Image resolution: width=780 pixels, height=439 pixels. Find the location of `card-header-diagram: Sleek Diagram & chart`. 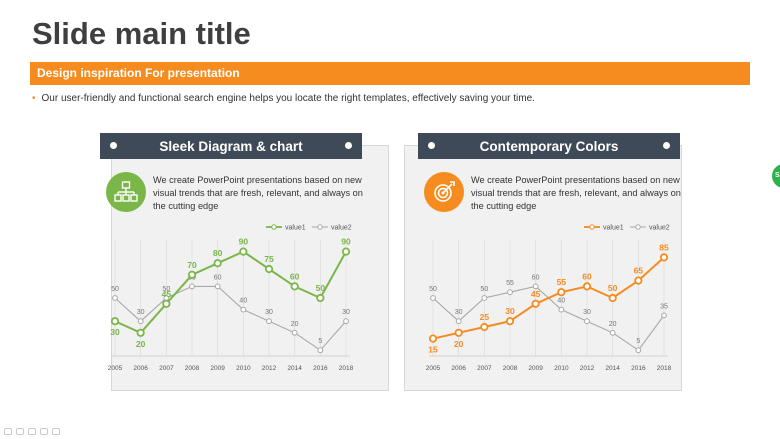

card-header-diagram: Sleek Diagram & chart is located at coordinates (231, 146).